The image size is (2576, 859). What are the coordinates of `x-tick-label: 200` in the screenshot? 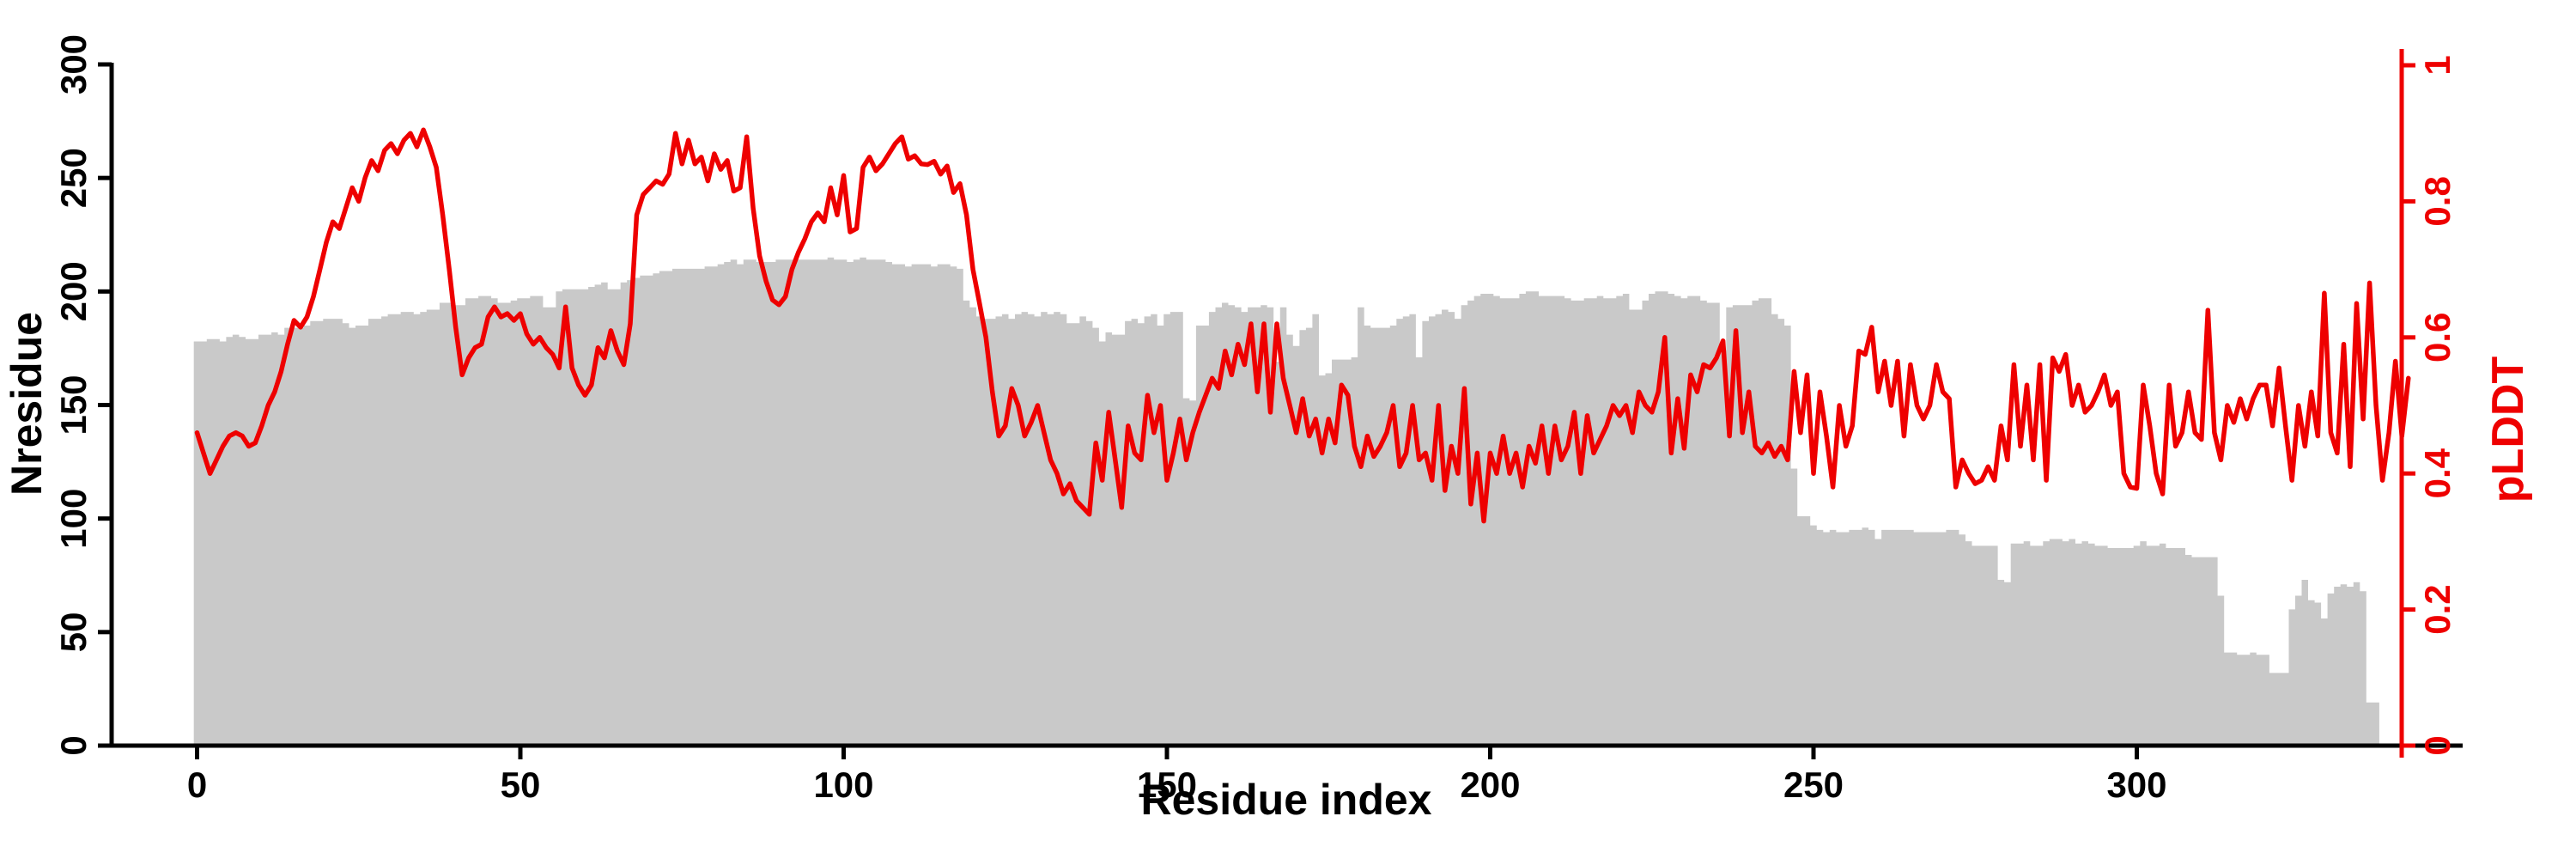 It's located at (1490, 785).